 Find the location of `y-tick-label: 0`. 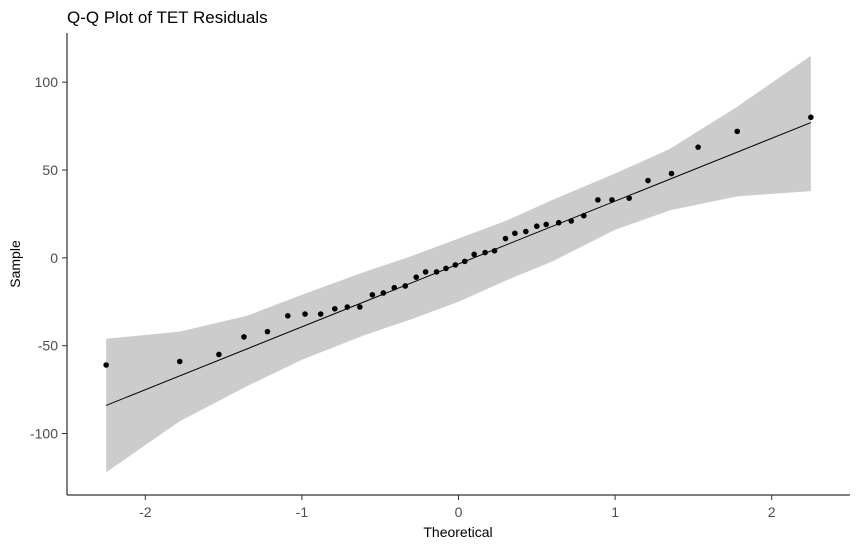

y-tick-label: 0 is located at coordinates (54, 258).